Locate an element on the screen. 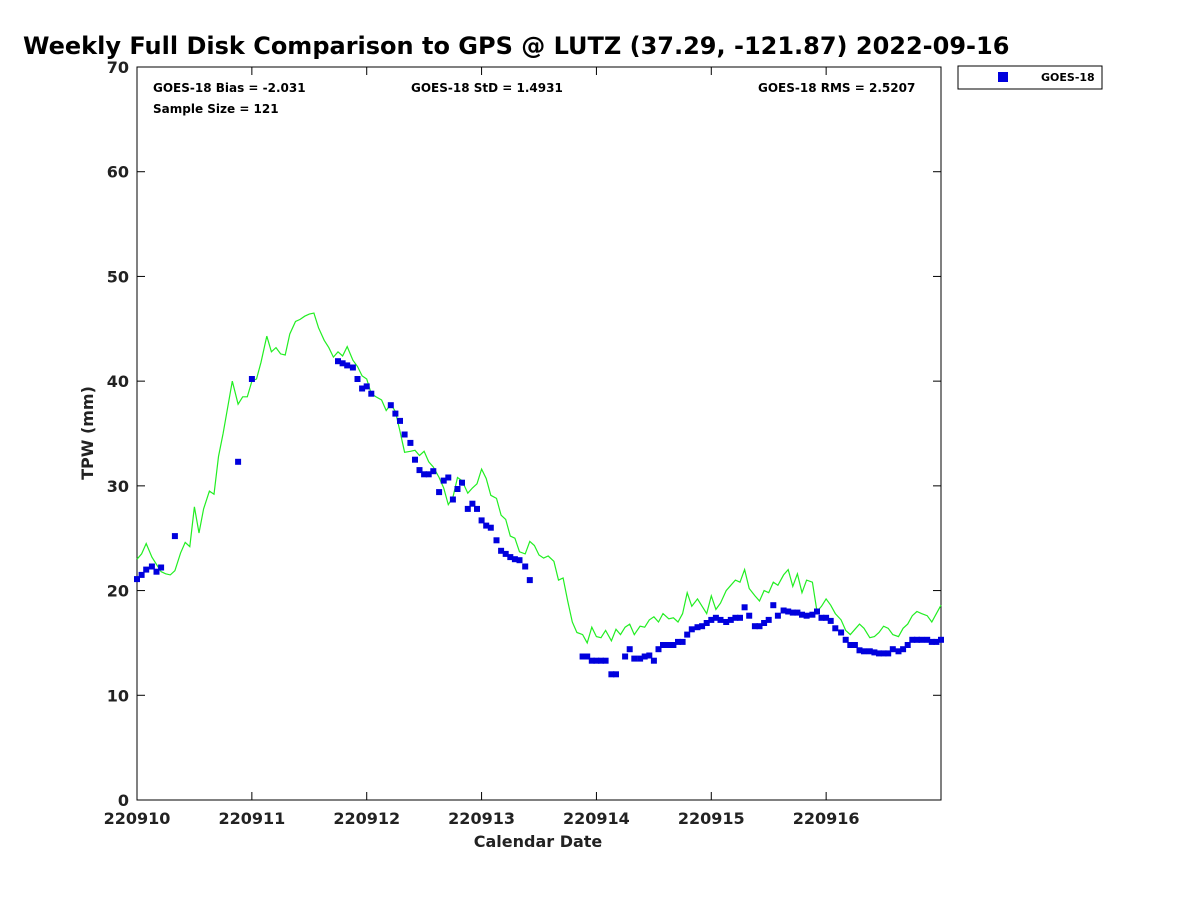  y-tick-label: 70 is located at coordinates (118, 67).